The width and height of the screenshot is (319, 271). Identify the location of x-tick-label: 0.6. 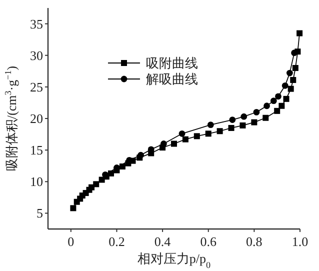
(208, 241).